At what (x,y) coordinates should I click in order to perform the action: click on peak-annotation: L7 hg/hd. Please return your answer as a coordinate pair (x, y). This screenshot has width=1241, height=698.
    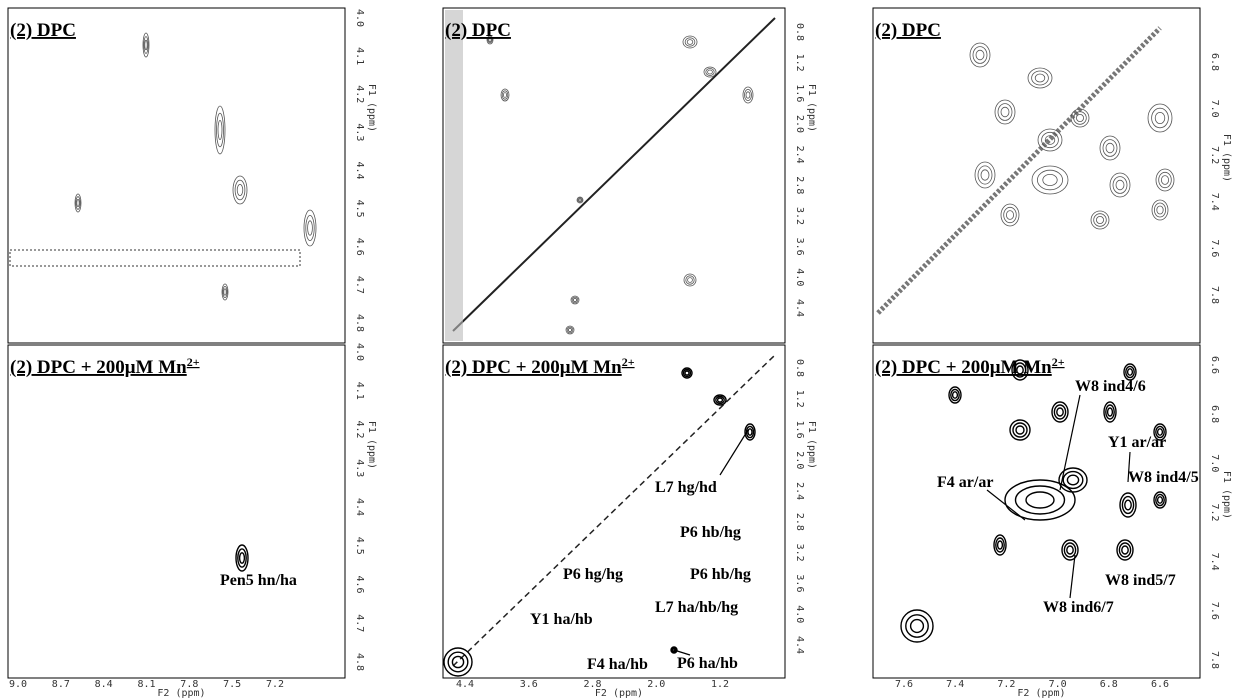
    Looking at the image, I should click on (686, 487).